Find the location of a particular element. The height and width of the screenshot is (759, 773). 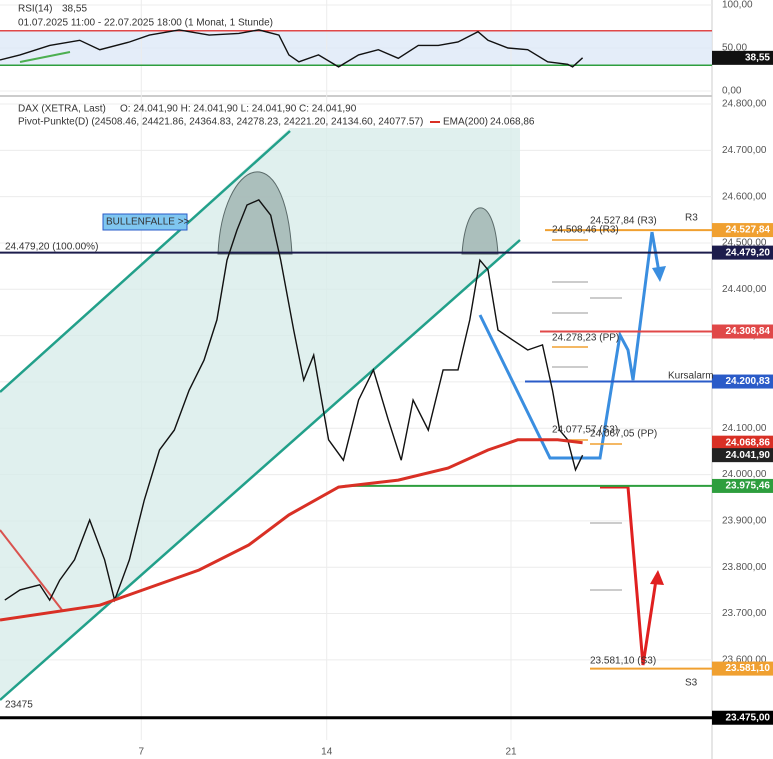

annotation: 24.527,84 (R3) is located at coordinates (623, 221).